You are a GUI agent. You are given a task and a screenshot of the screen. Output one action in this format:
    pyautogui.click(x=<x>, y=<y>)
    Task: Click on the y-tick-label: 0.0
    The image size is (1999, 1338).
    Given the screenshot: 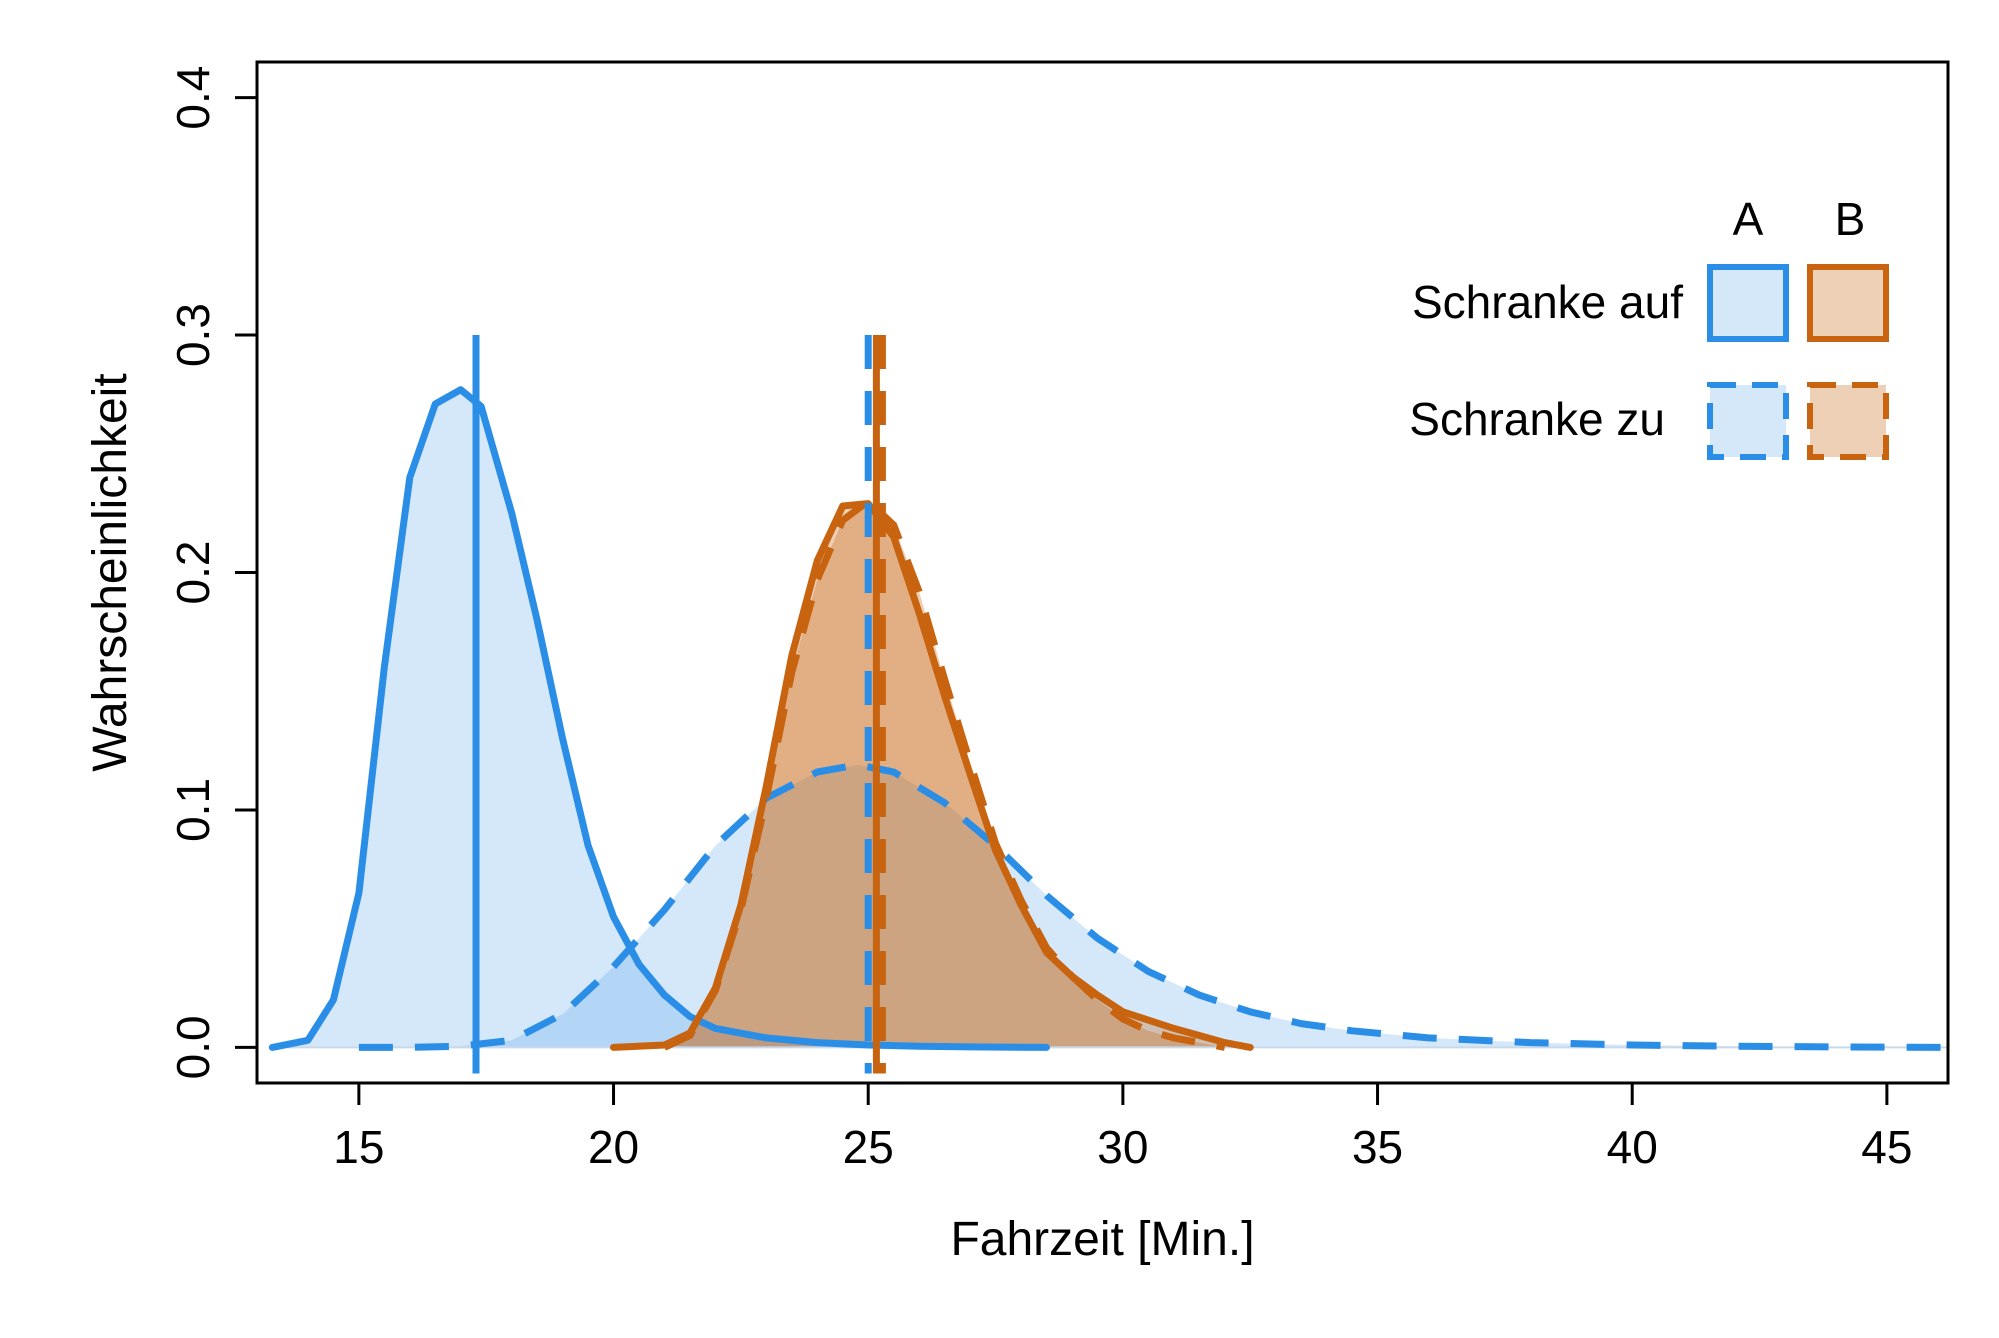 What is the action you would take?
    pyautogui.click(x=193, y=1047)
    